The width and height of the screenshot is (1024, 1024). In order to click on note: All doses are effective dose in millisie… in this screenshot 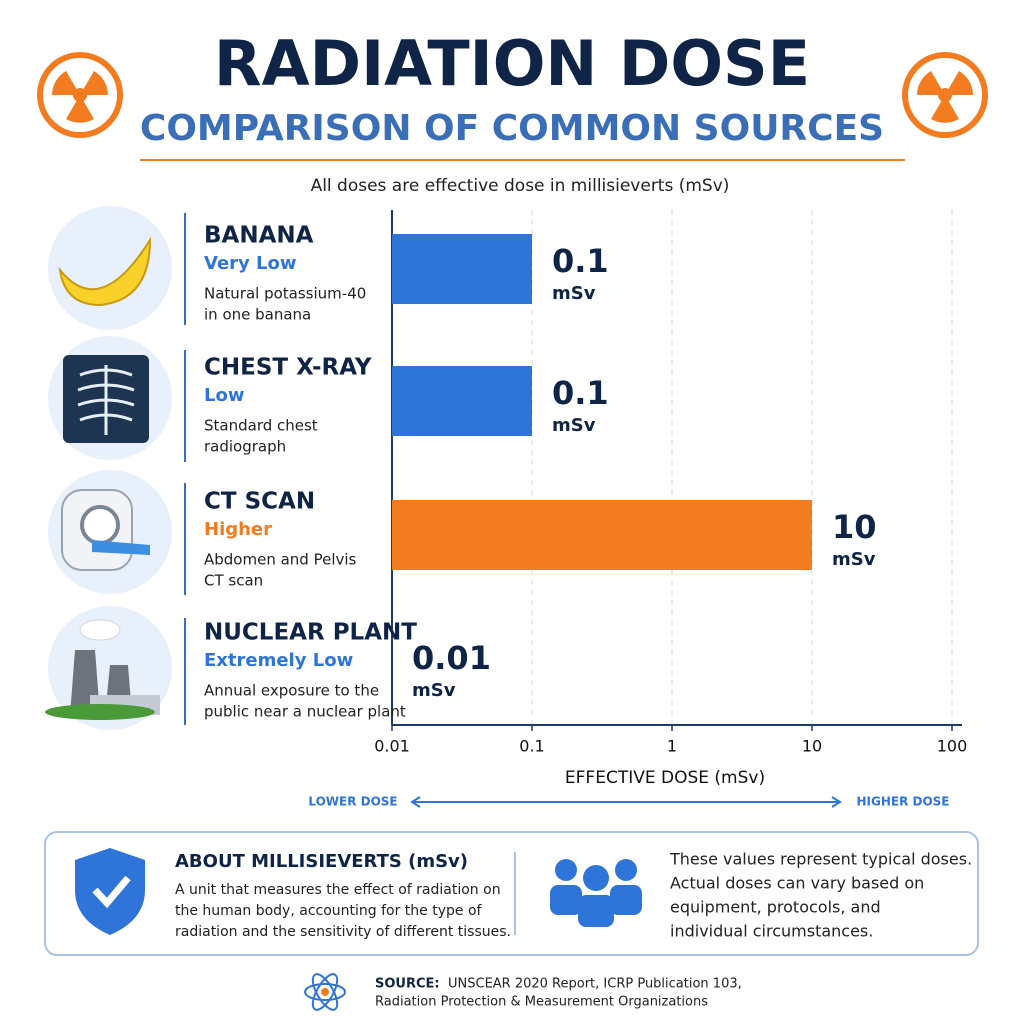, I will do `click(520, 186)`.